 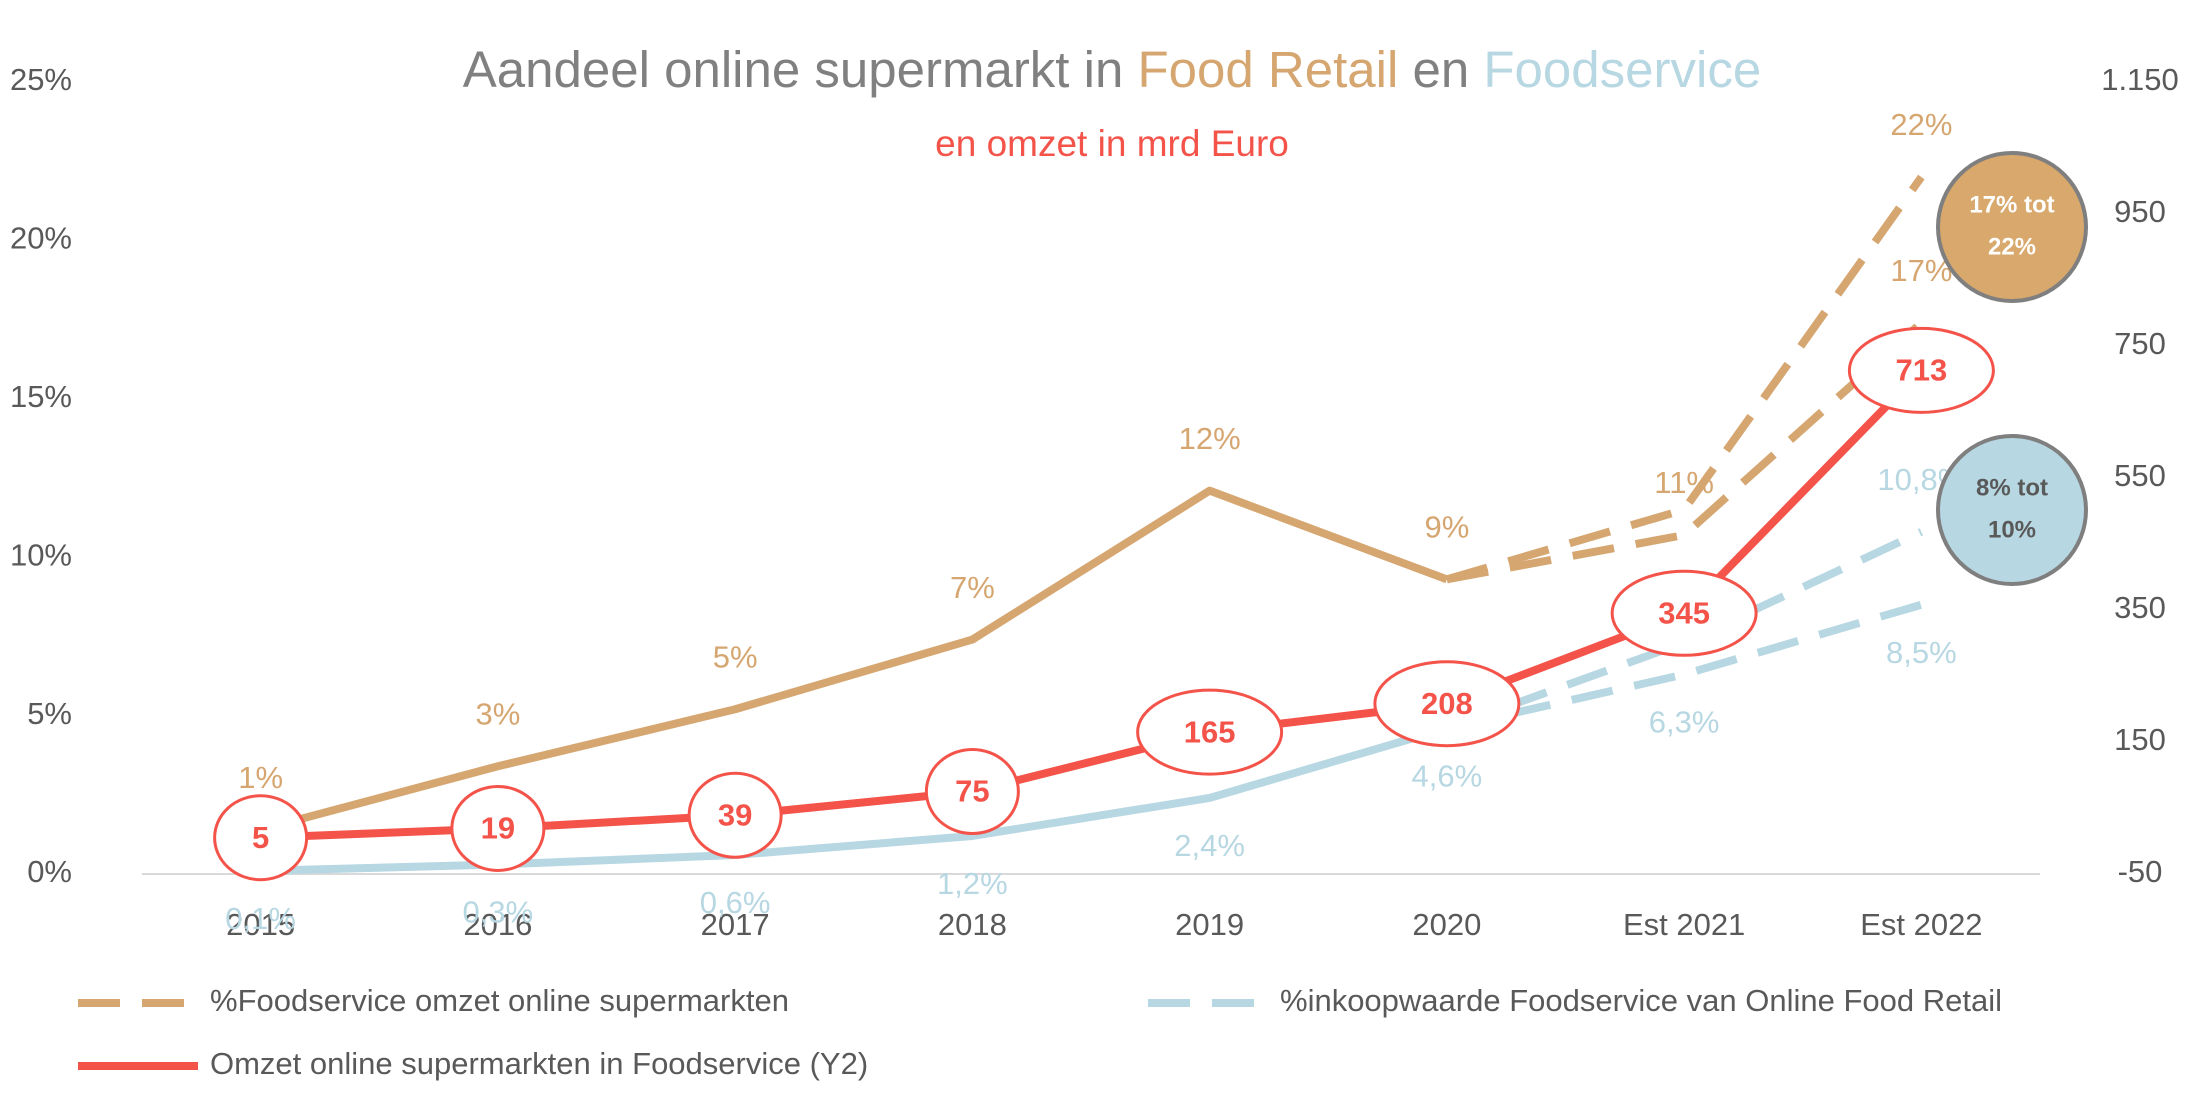 What do you see at coordinates (735, 656) in the screenshot?
I see `data-label: 5%` at bounding box center [735, 656].